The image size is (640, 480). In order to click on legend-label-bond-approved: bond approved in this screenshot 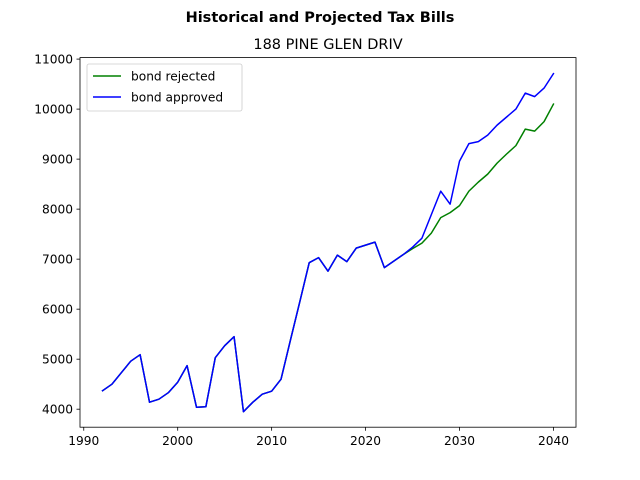, I will do `click(177, 98)`.